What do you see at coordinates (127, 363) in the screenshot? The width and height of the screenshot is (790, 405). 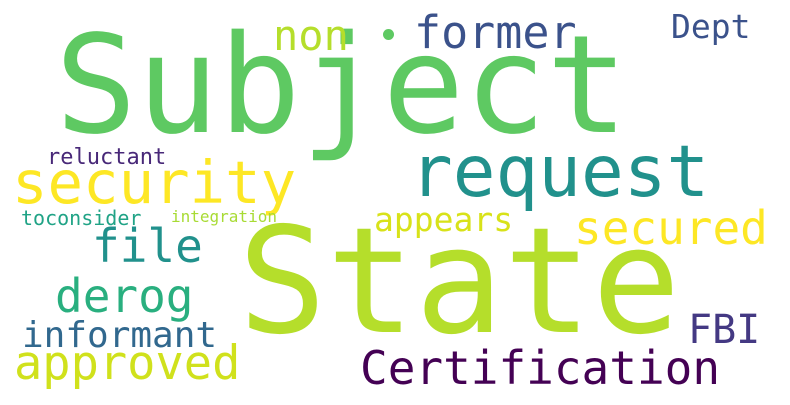 I see `word-approved: approved` at bounding box center [127, 363].